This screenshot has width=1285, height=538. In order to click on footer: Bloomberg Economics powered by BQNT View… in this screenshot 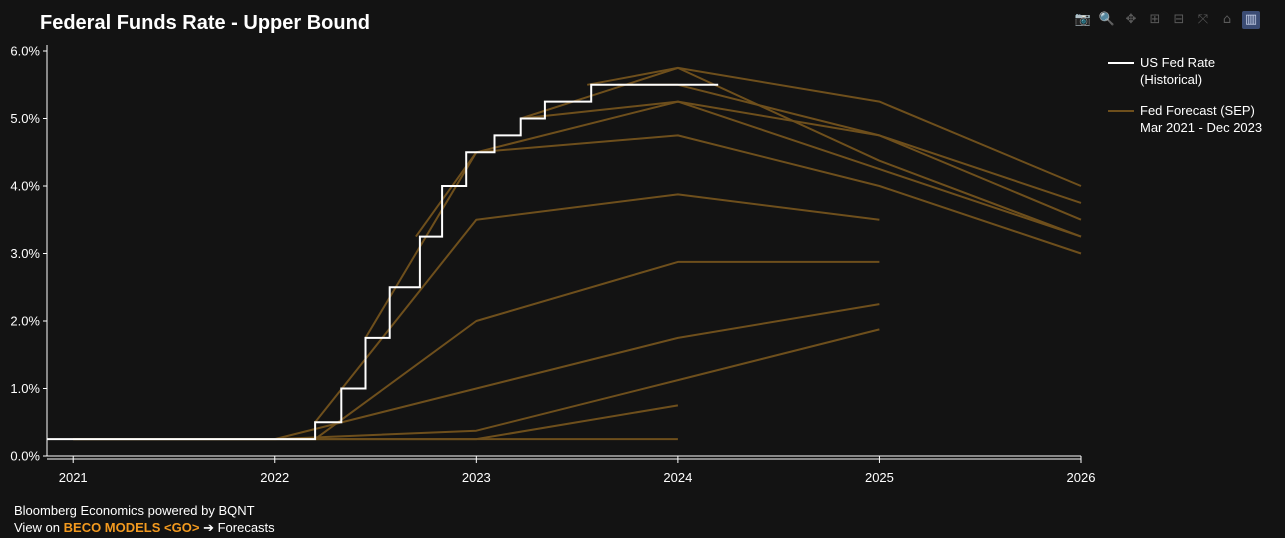, I will do `click(144, 519)`.